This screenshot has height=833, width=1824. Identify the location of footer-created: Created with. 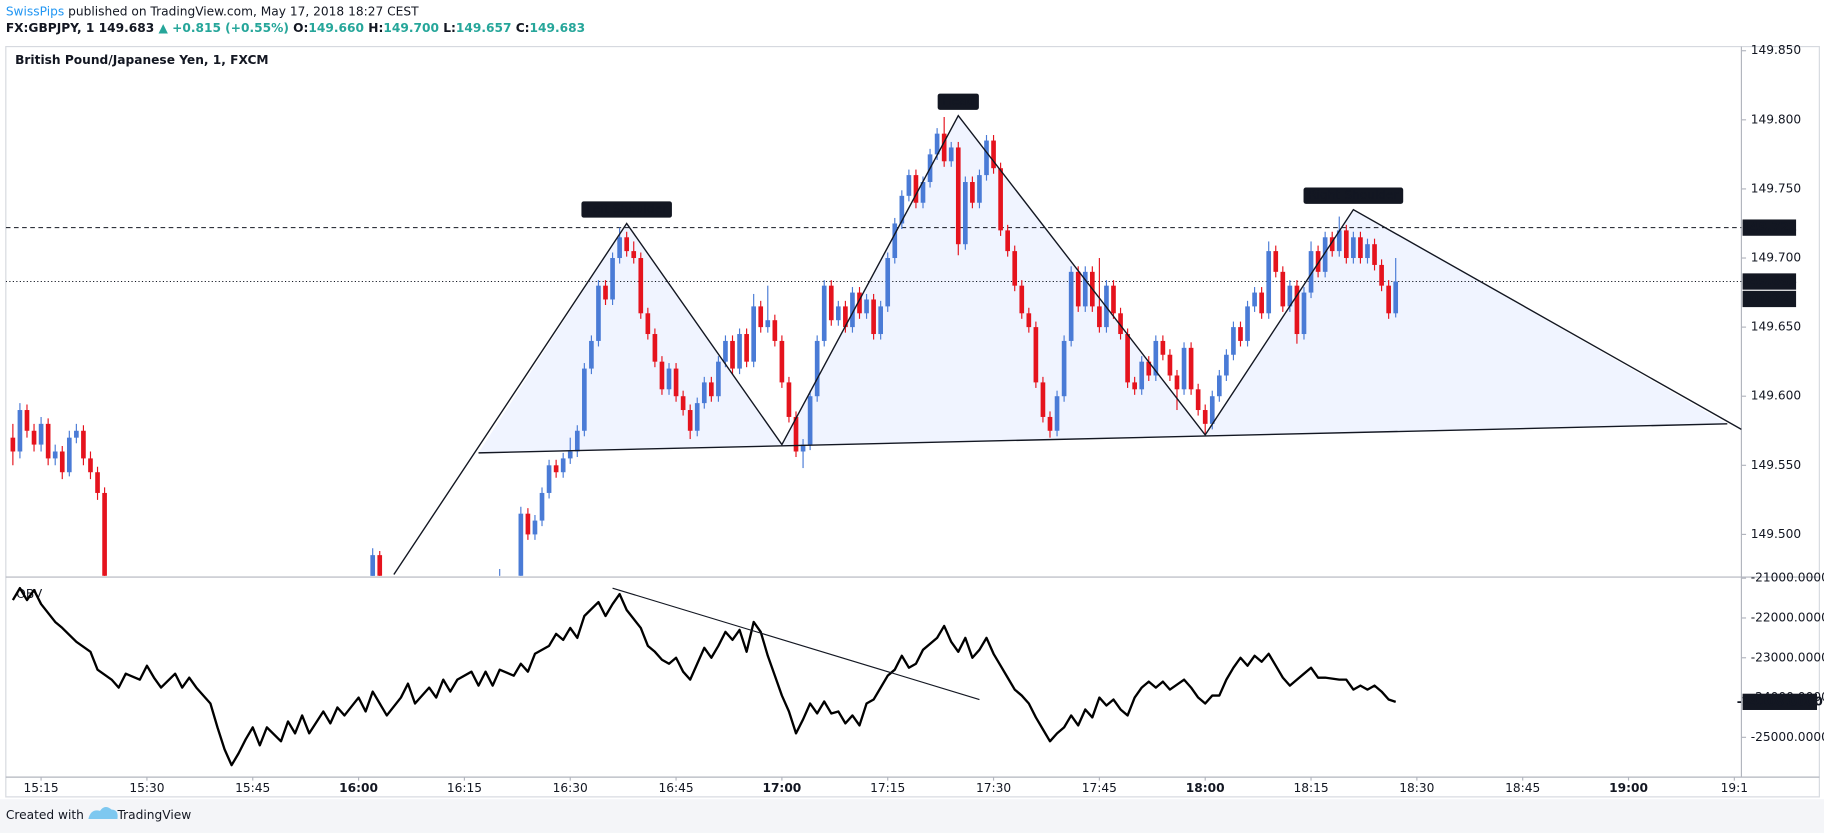
(45, 815).